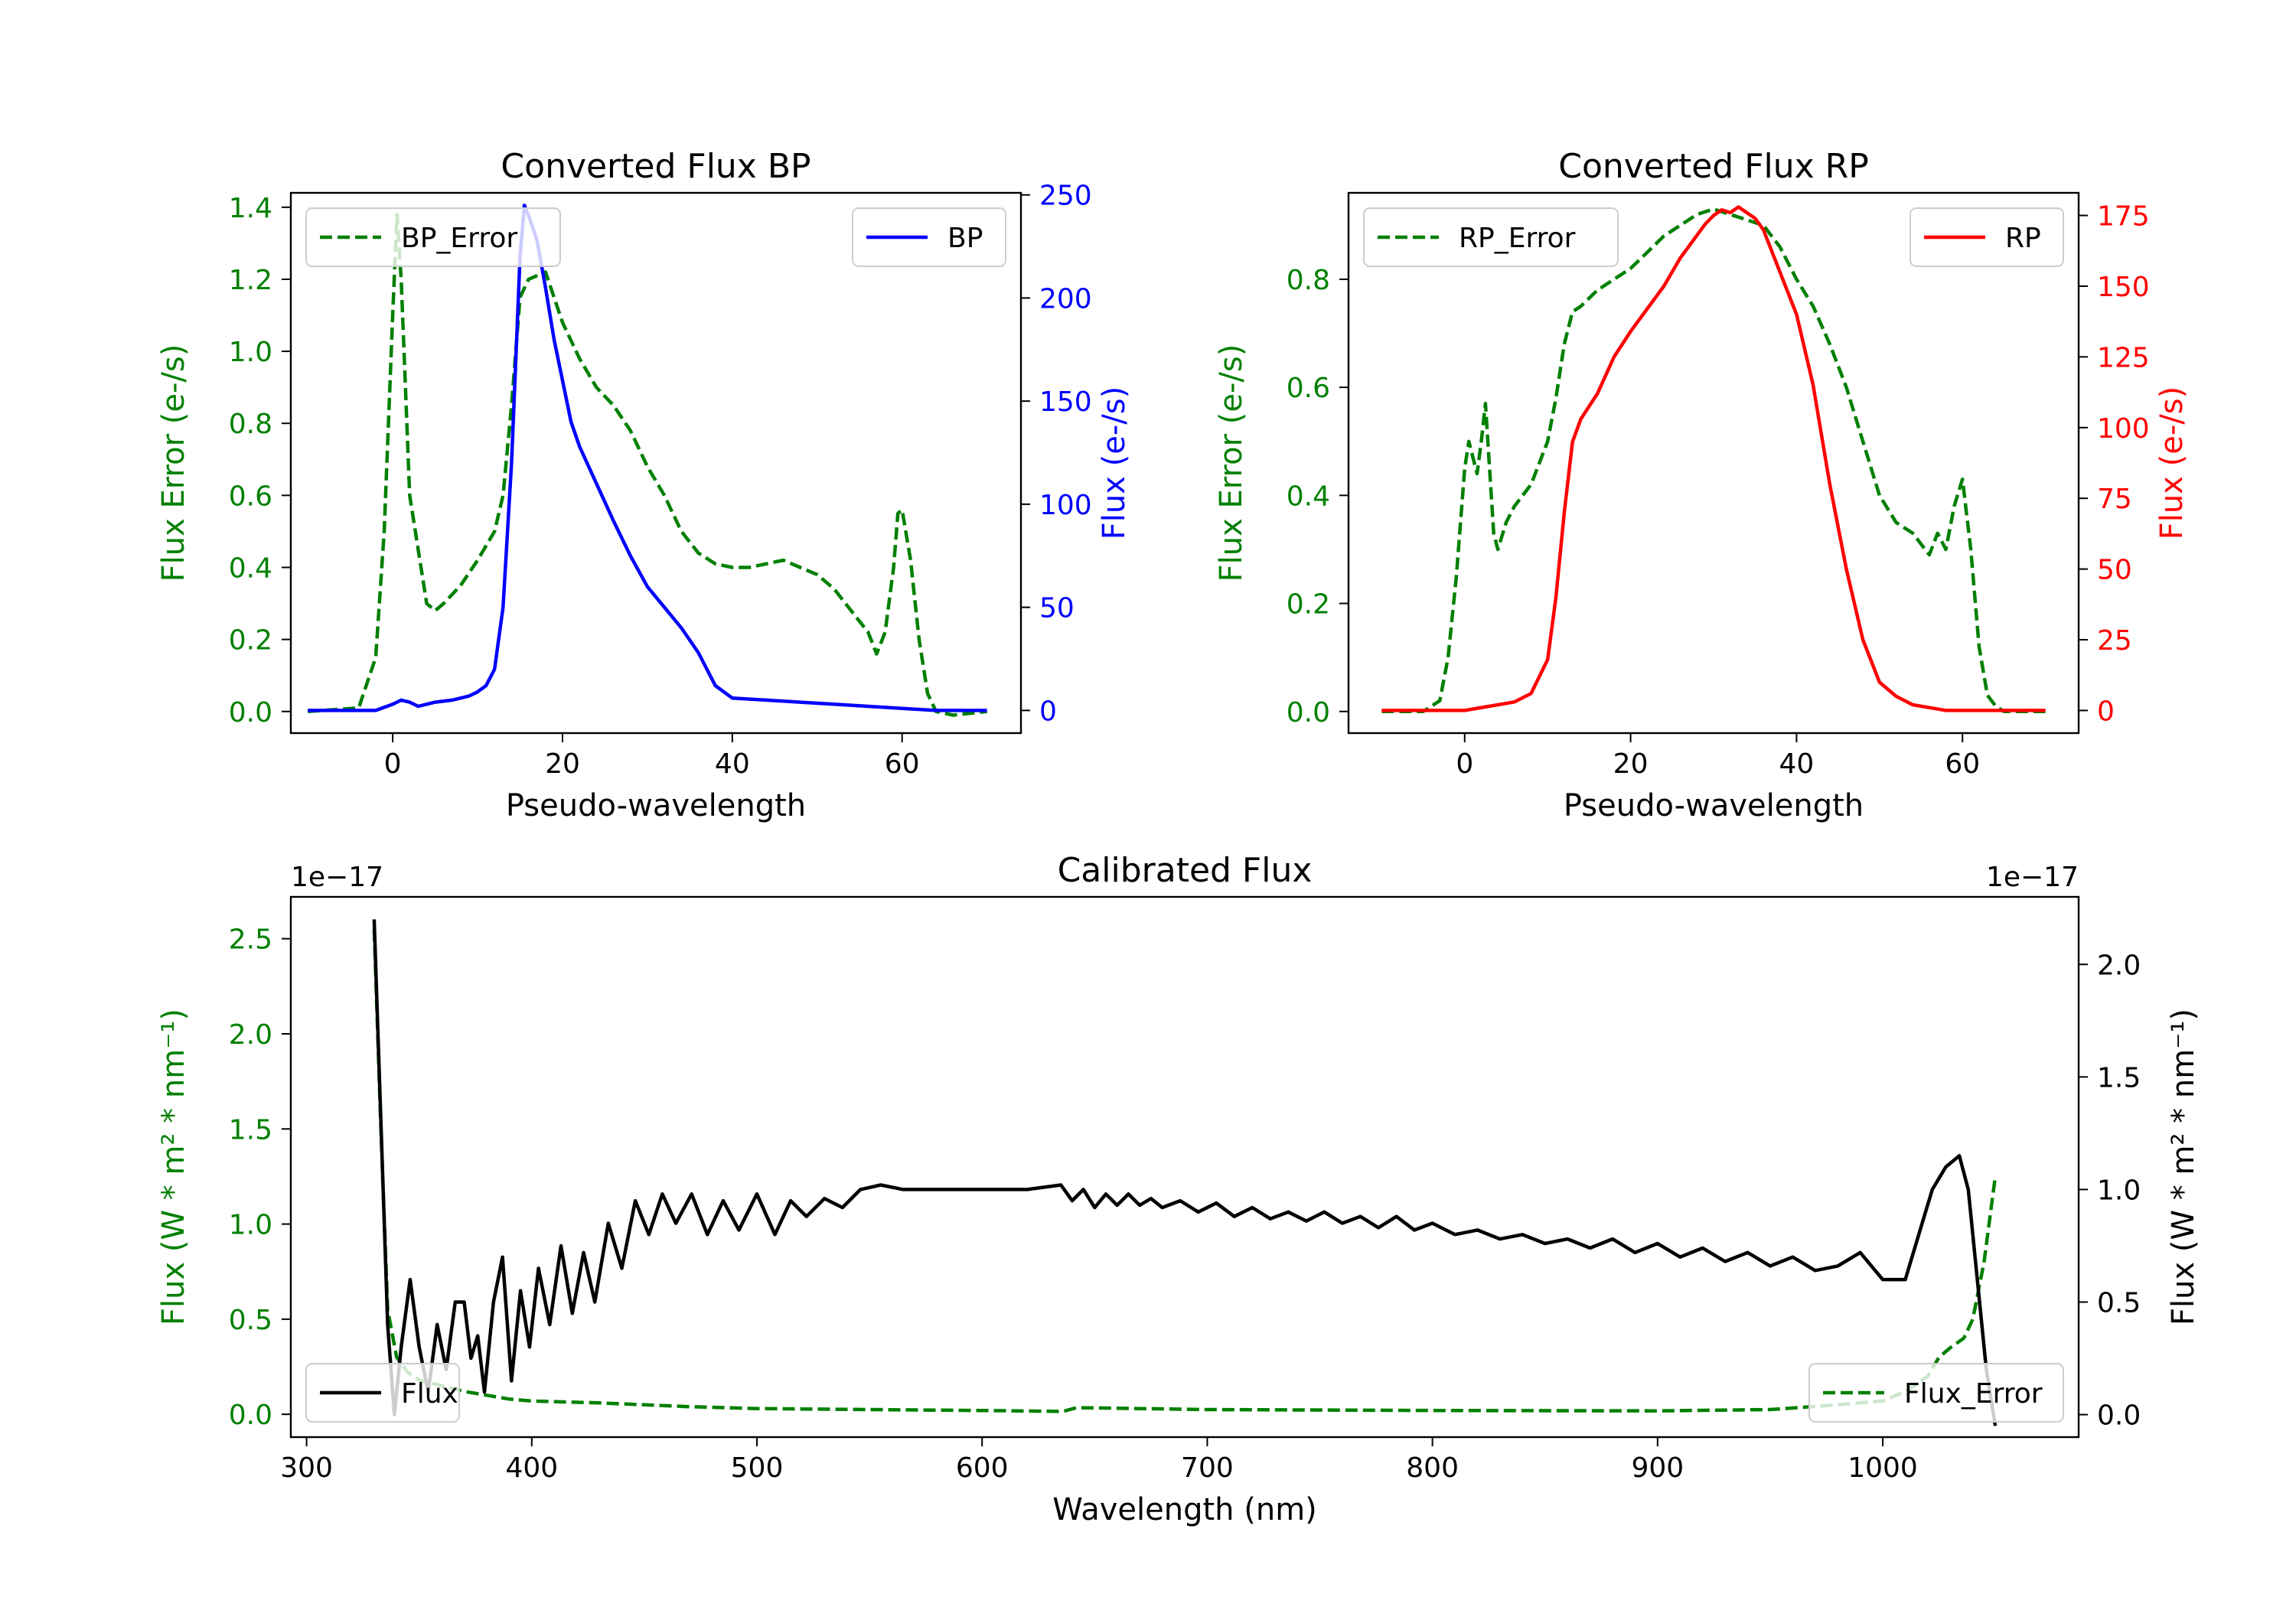  I want to click on y2-tick-label: 200, so click(1065, 299).